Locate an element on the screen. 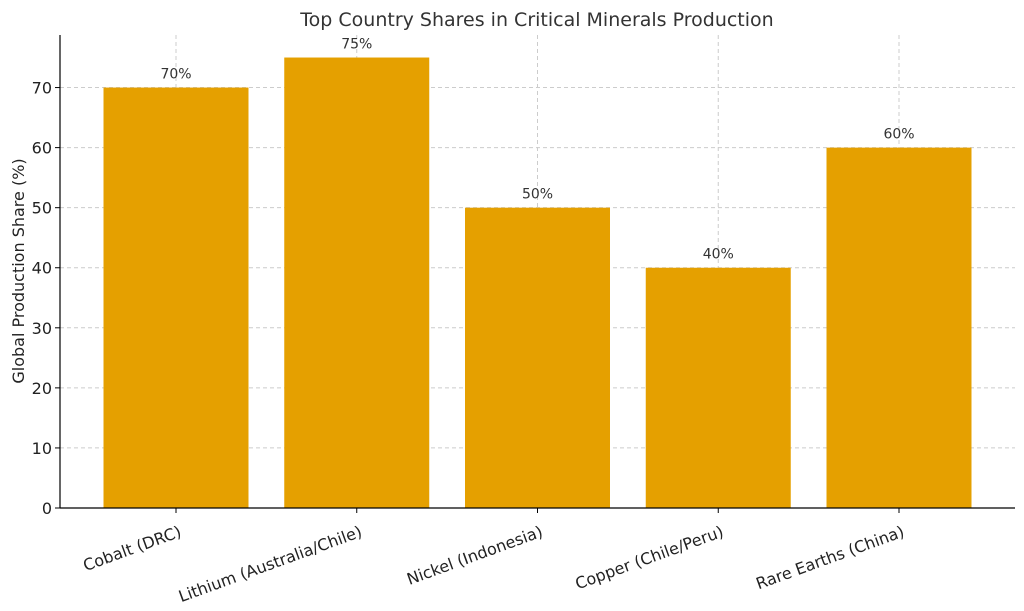  y-tick-label: 0 is located at coordinates (47, 508).